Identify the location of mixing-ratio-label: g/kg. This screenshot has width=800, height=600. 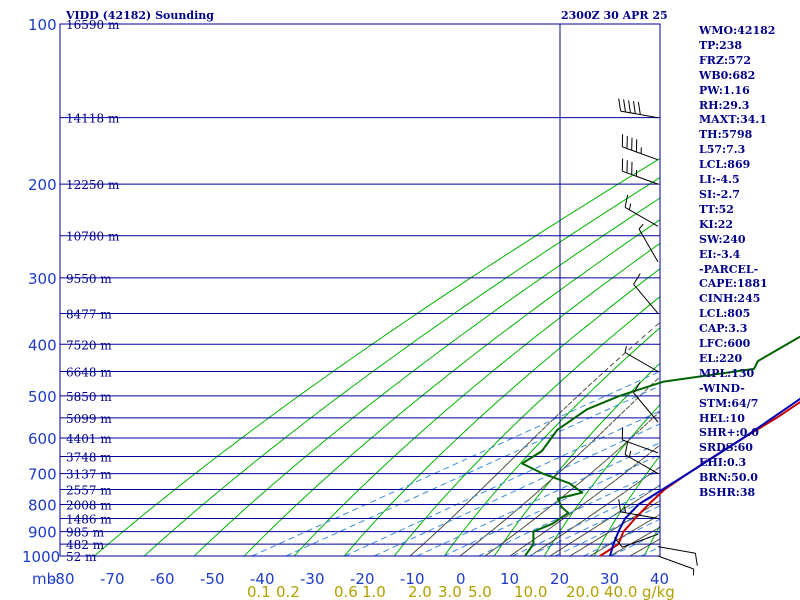
(658, 591).